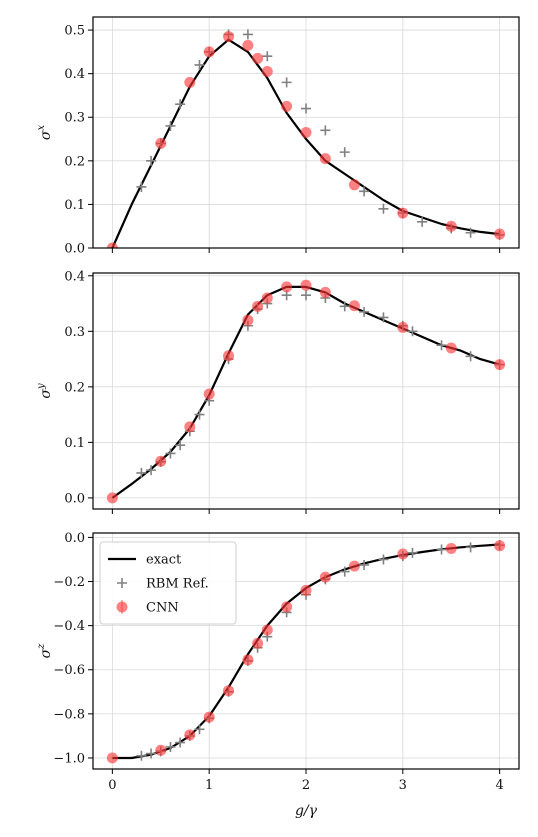 This screenshot has width=538, height=837. Describe the element at coordinates (122, 583) in the screenshot. I see `legend-rbm-ref-swatch` at that location.